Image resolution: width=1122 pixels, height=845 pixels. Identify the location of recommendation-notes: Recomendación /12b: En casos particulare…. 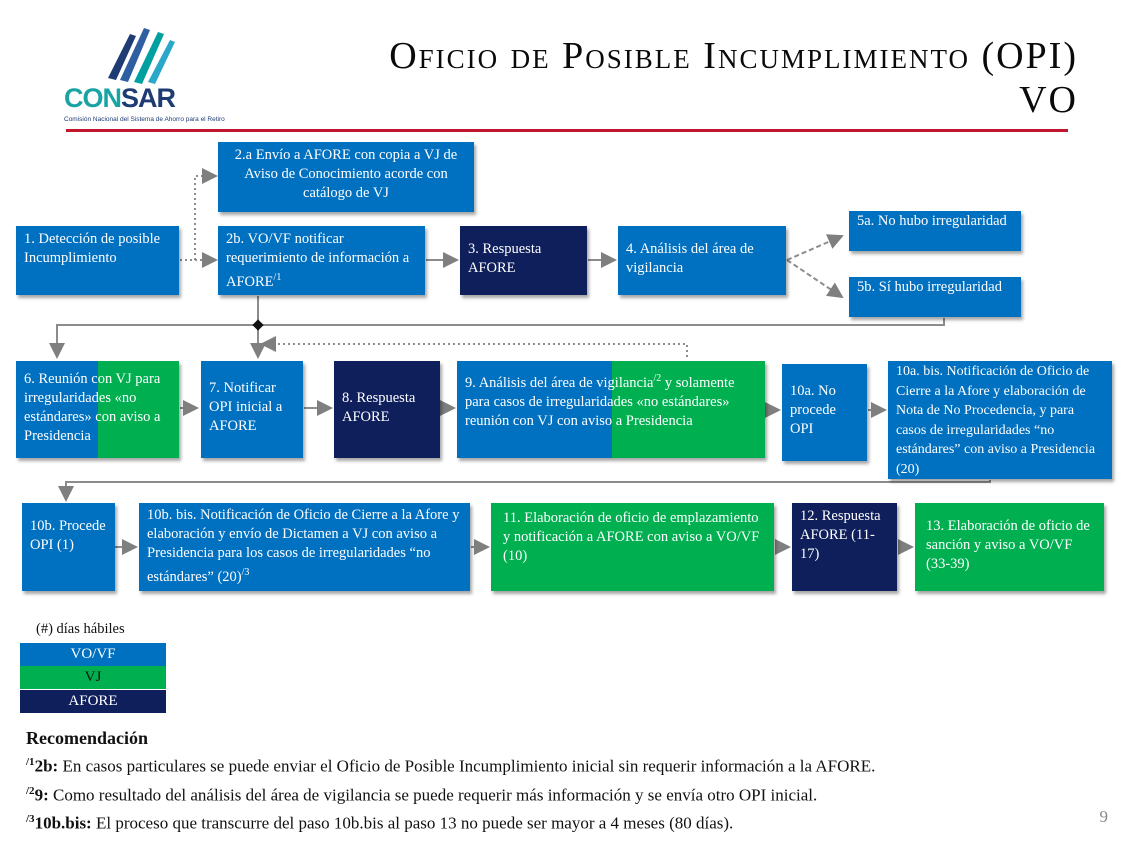
(450, 781).